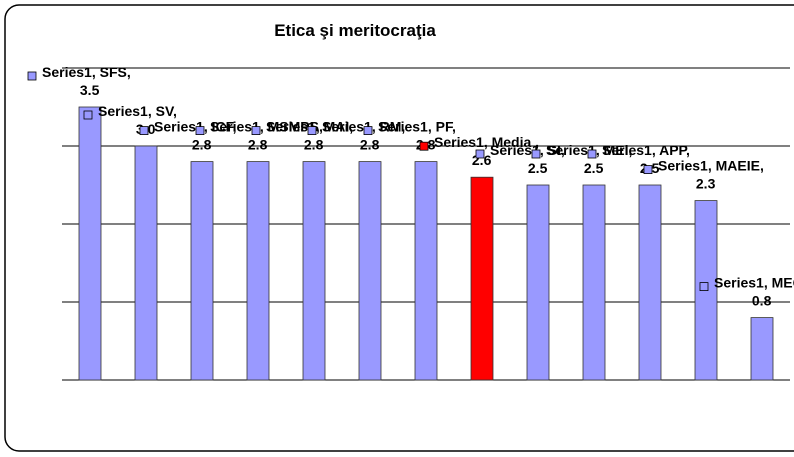 This screenshot has width=794, height=457. I want to click on data-label-line: Series1, MECC,, so click(754, 283).